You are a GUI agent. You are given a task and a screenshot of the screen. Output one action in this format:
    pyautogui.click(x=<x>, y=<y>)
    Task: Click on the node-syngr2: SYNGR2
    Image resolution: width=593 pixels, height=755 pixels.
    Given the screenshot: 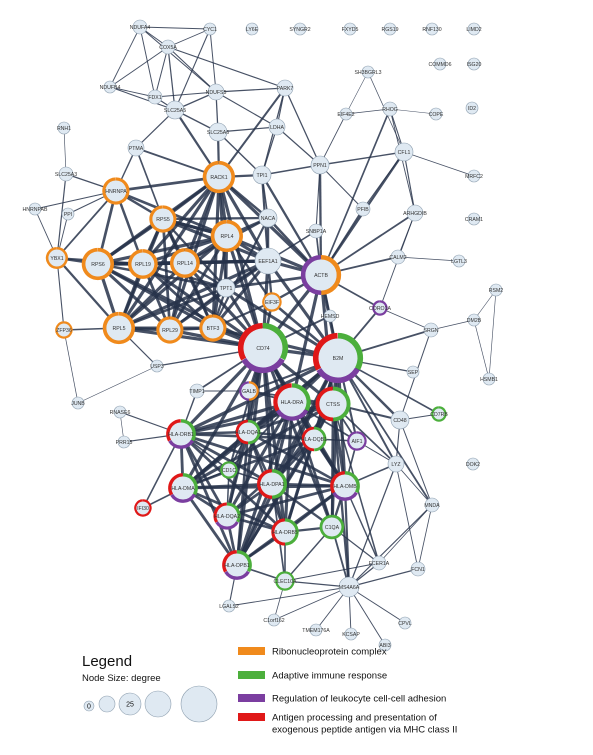 What is the action you would take?
    pyautogui.click(x=300, y=29)
    